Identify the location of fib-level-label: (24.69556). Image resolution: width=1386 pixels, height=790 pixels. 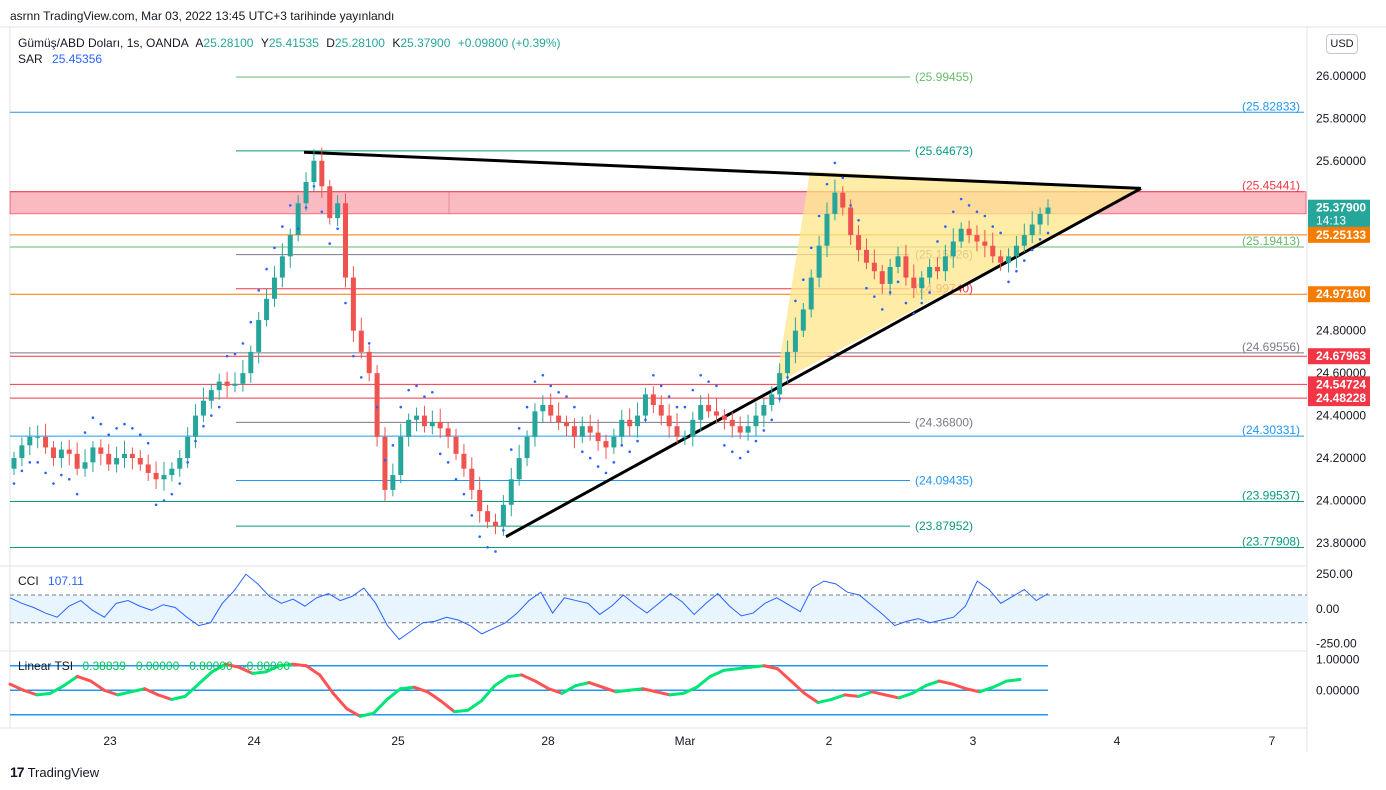
(1271, 347).